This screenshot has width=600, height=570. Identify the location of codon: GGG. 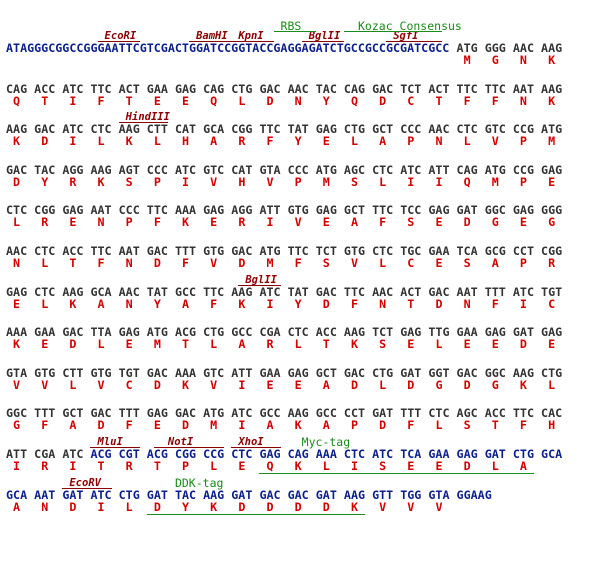
(552, 210).